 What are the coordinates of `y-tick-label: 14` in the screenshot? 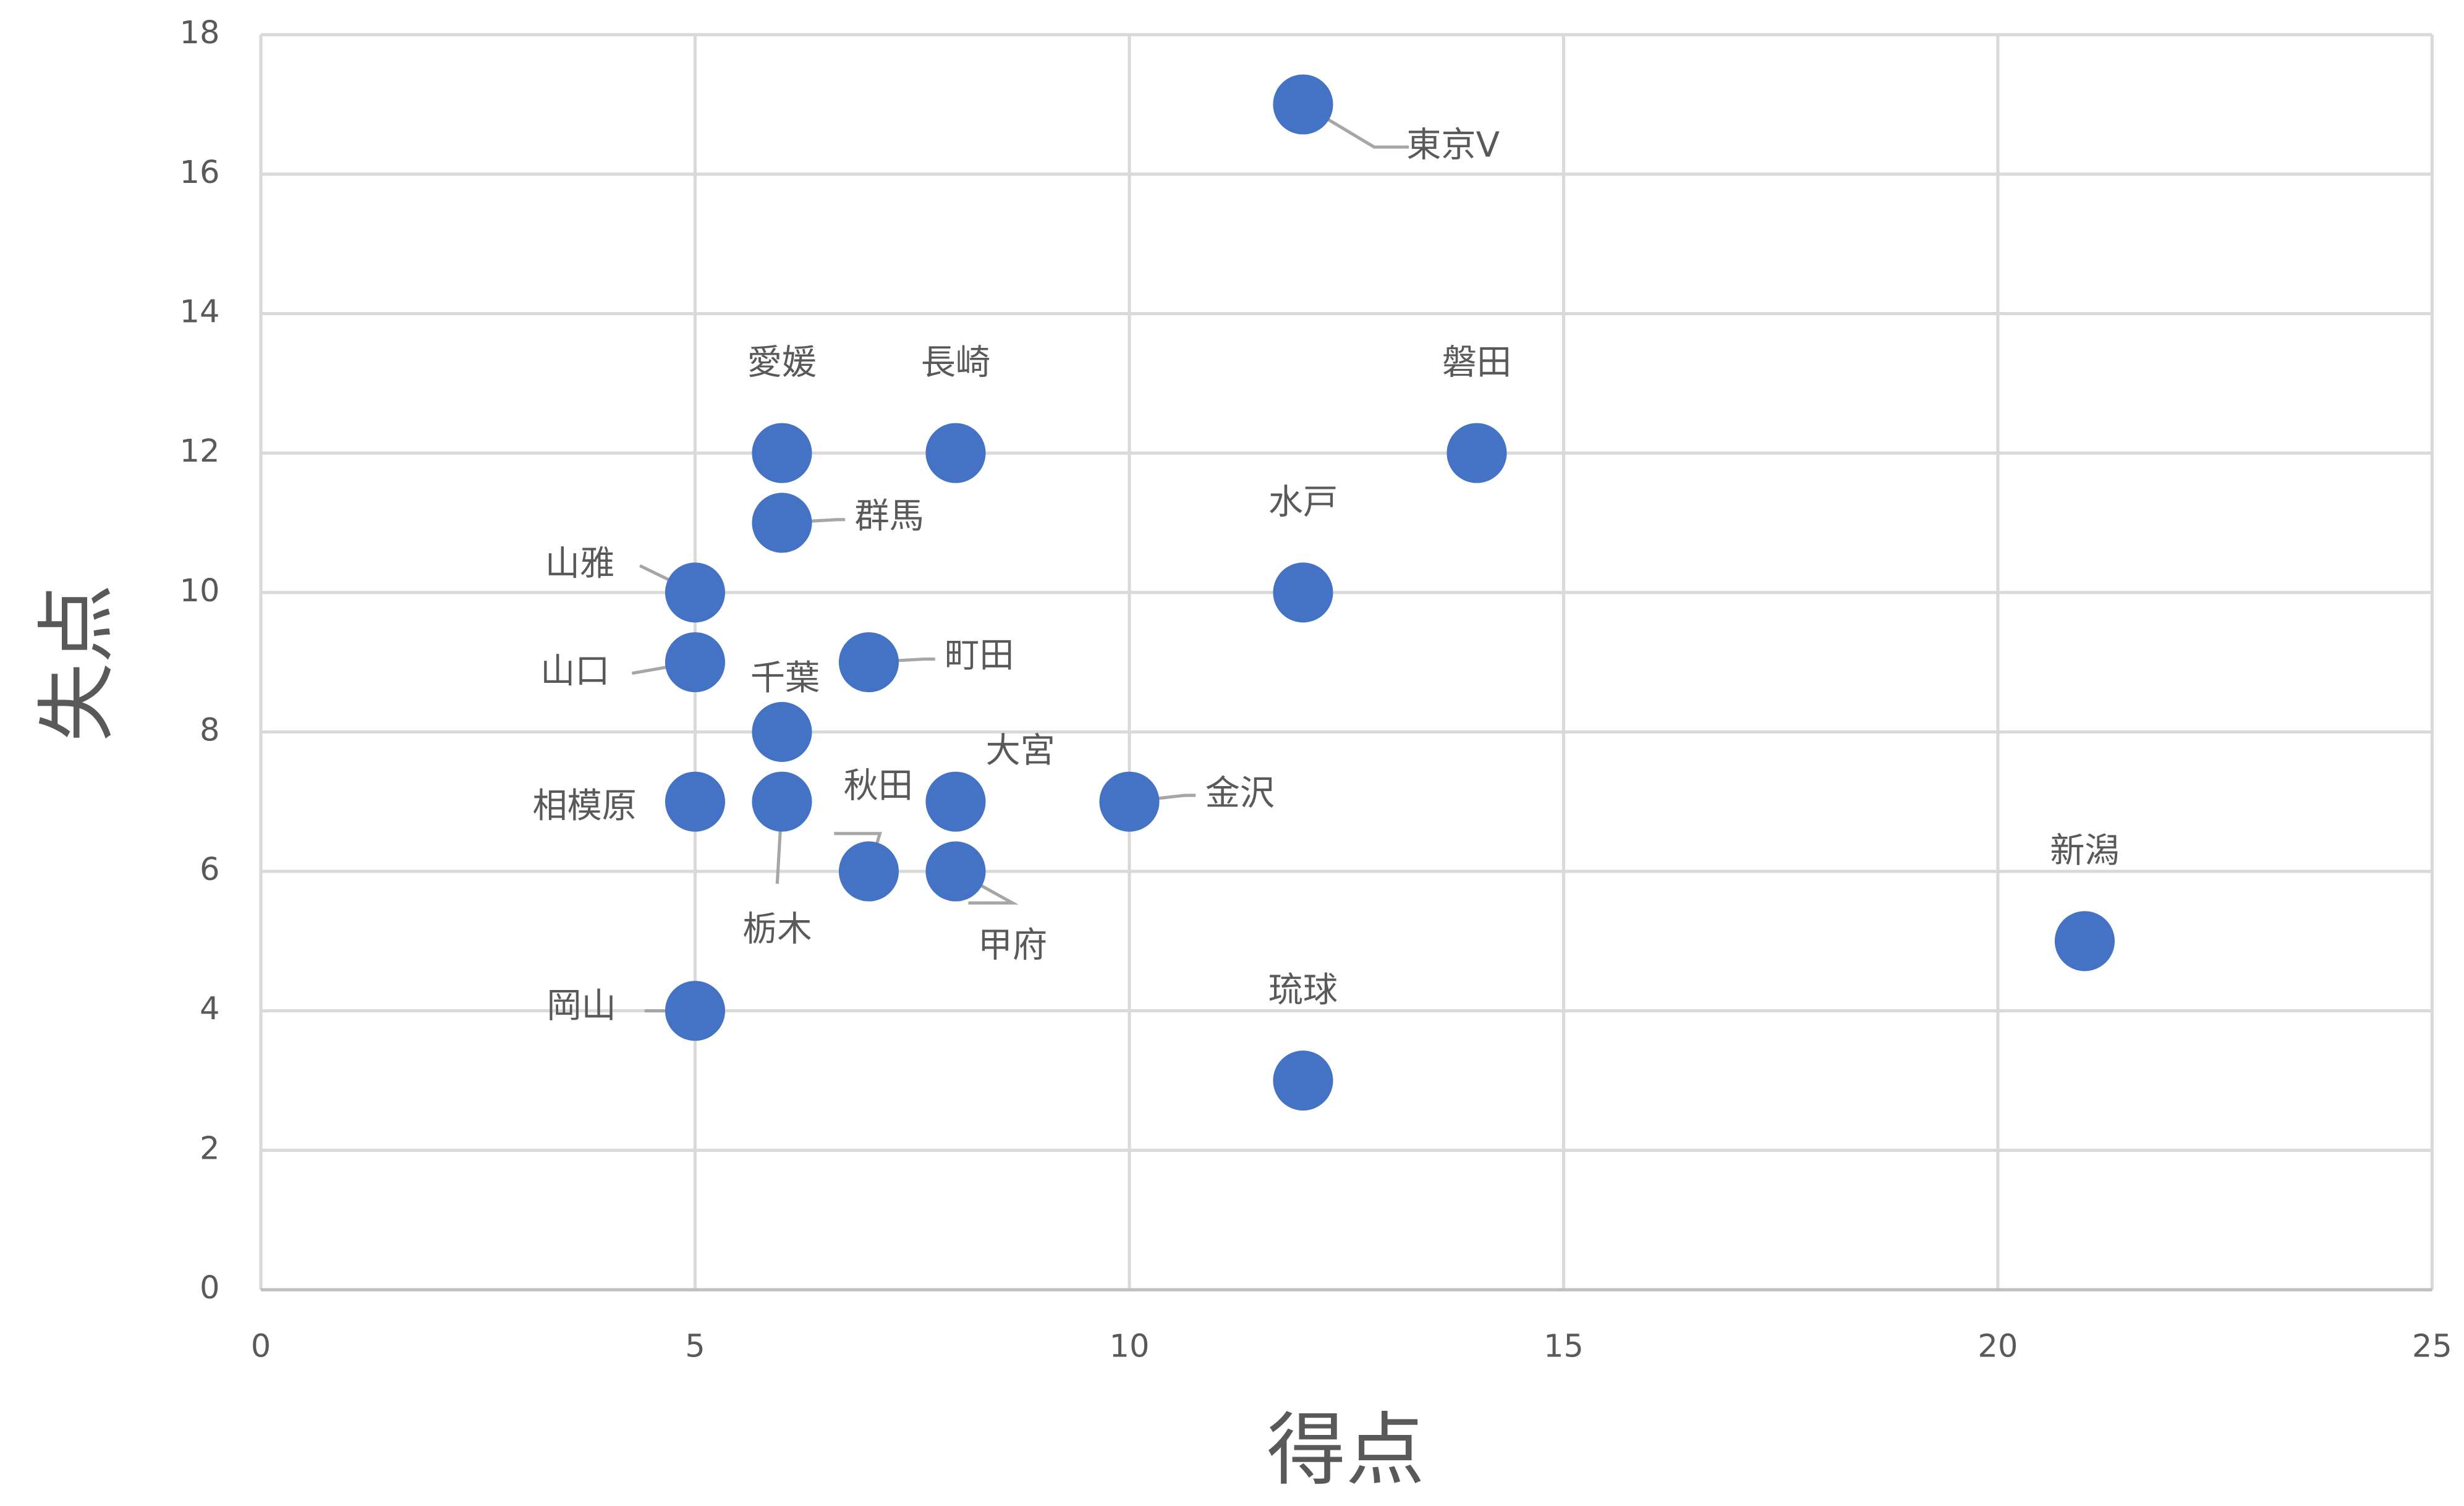 It's located at (200, 312).